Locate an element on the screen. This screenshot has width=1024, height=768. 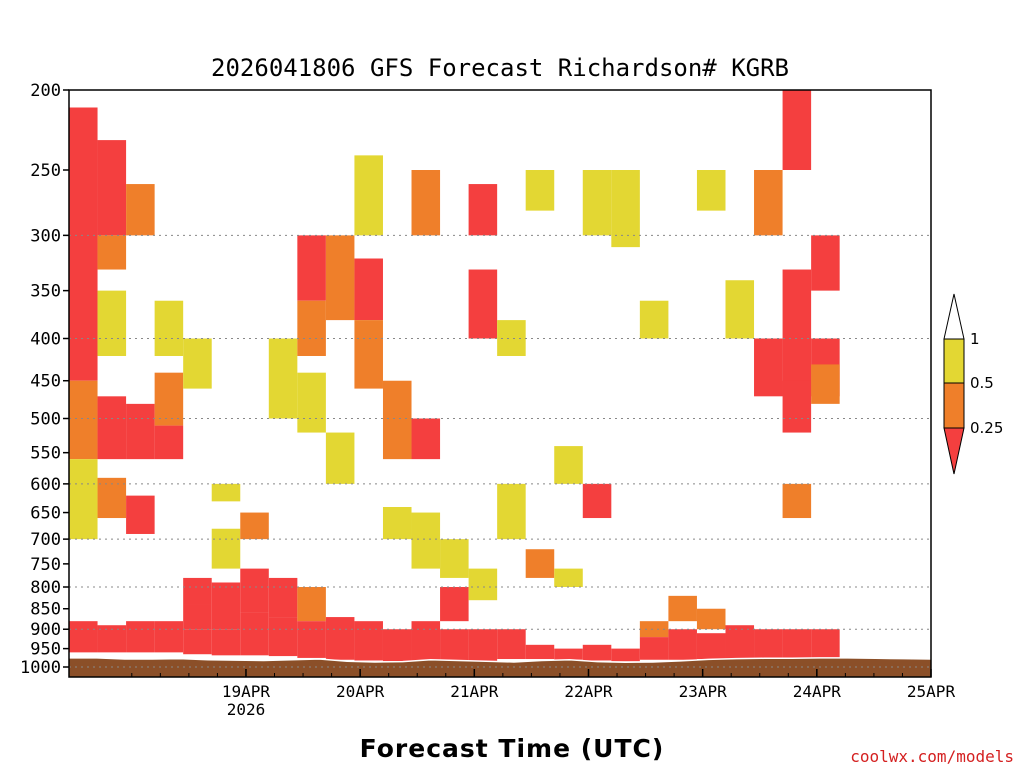
x-tick-sublabel: 2026 is located at coordinates (246, 709).